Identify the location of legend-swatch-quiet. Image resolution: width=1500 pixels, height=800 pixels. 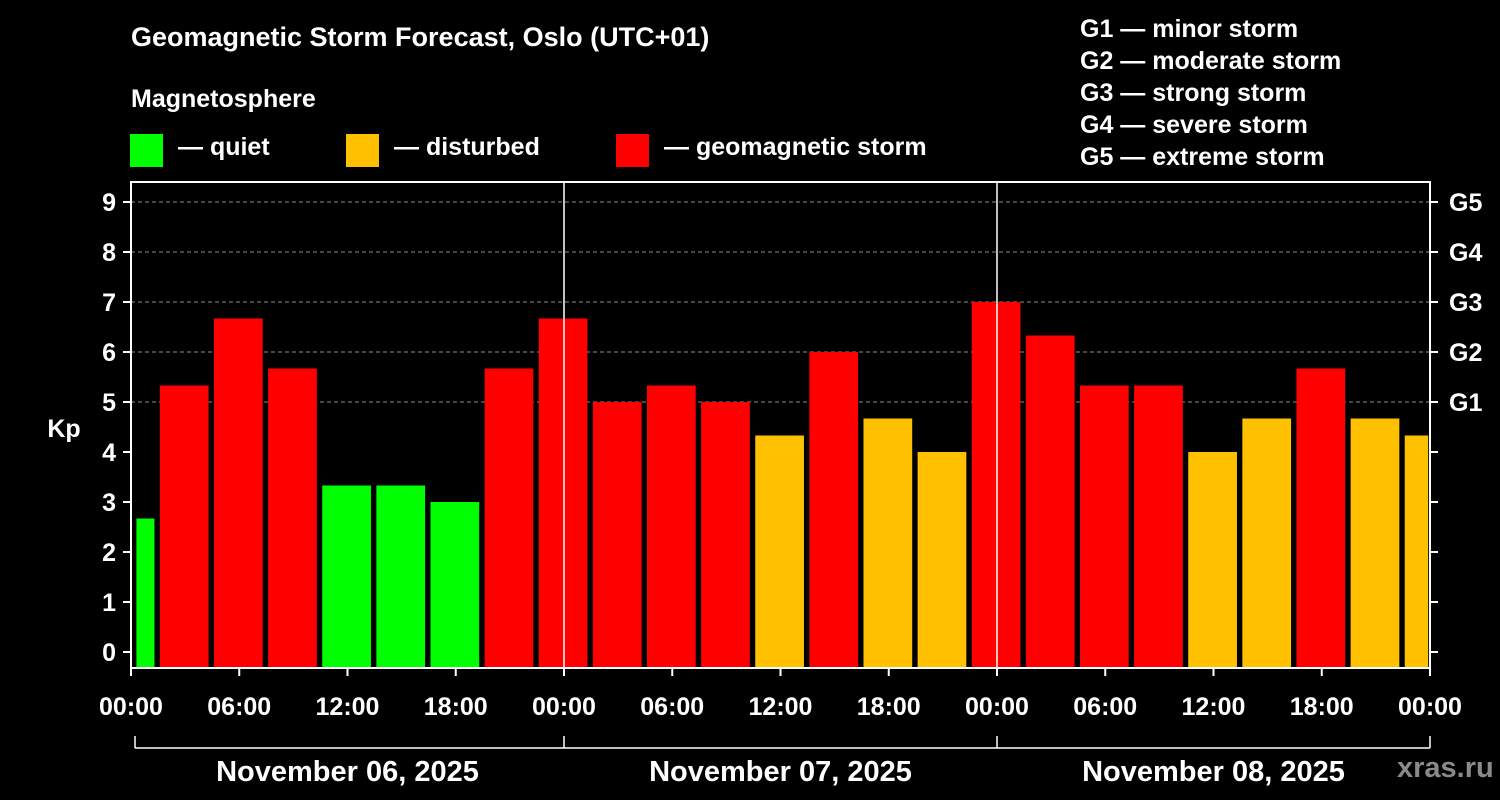
(146, 150).